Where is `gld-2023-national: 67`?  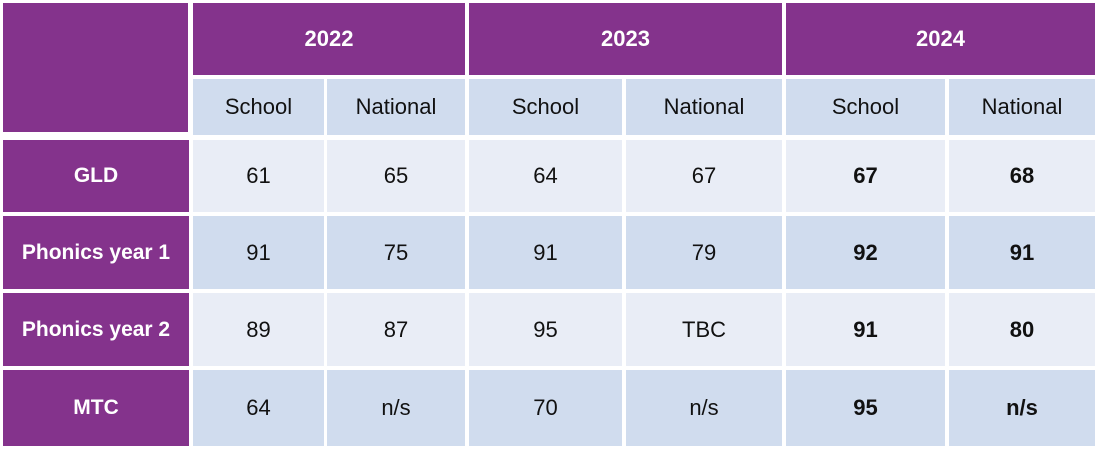
gld-2023-national: 67 is located at coordinates (704, 176).